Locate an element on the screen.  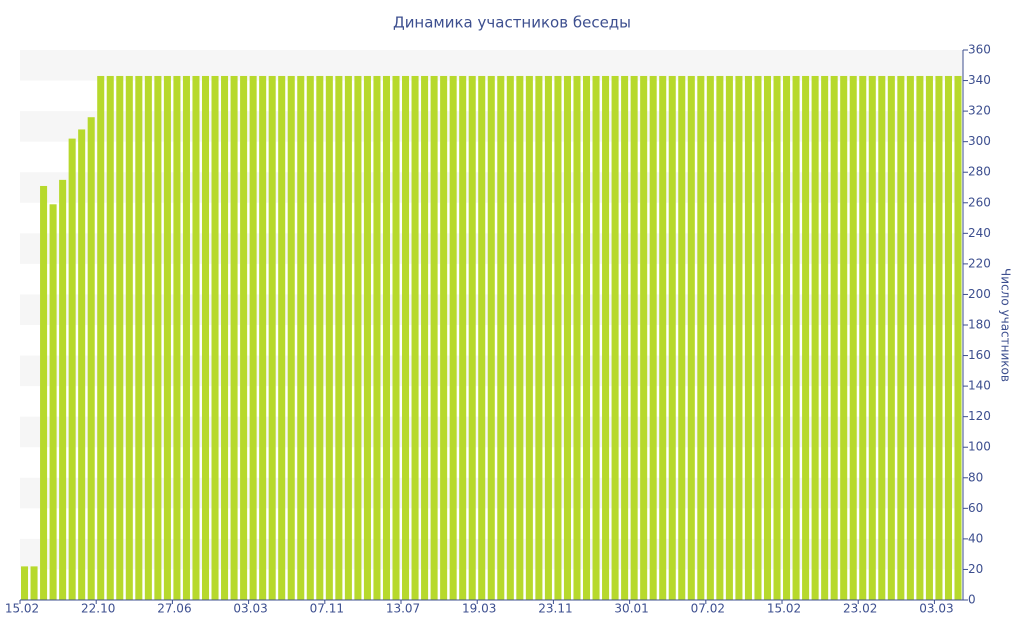
x-tick-label: 23.11 is located at coordinates (555, 609).